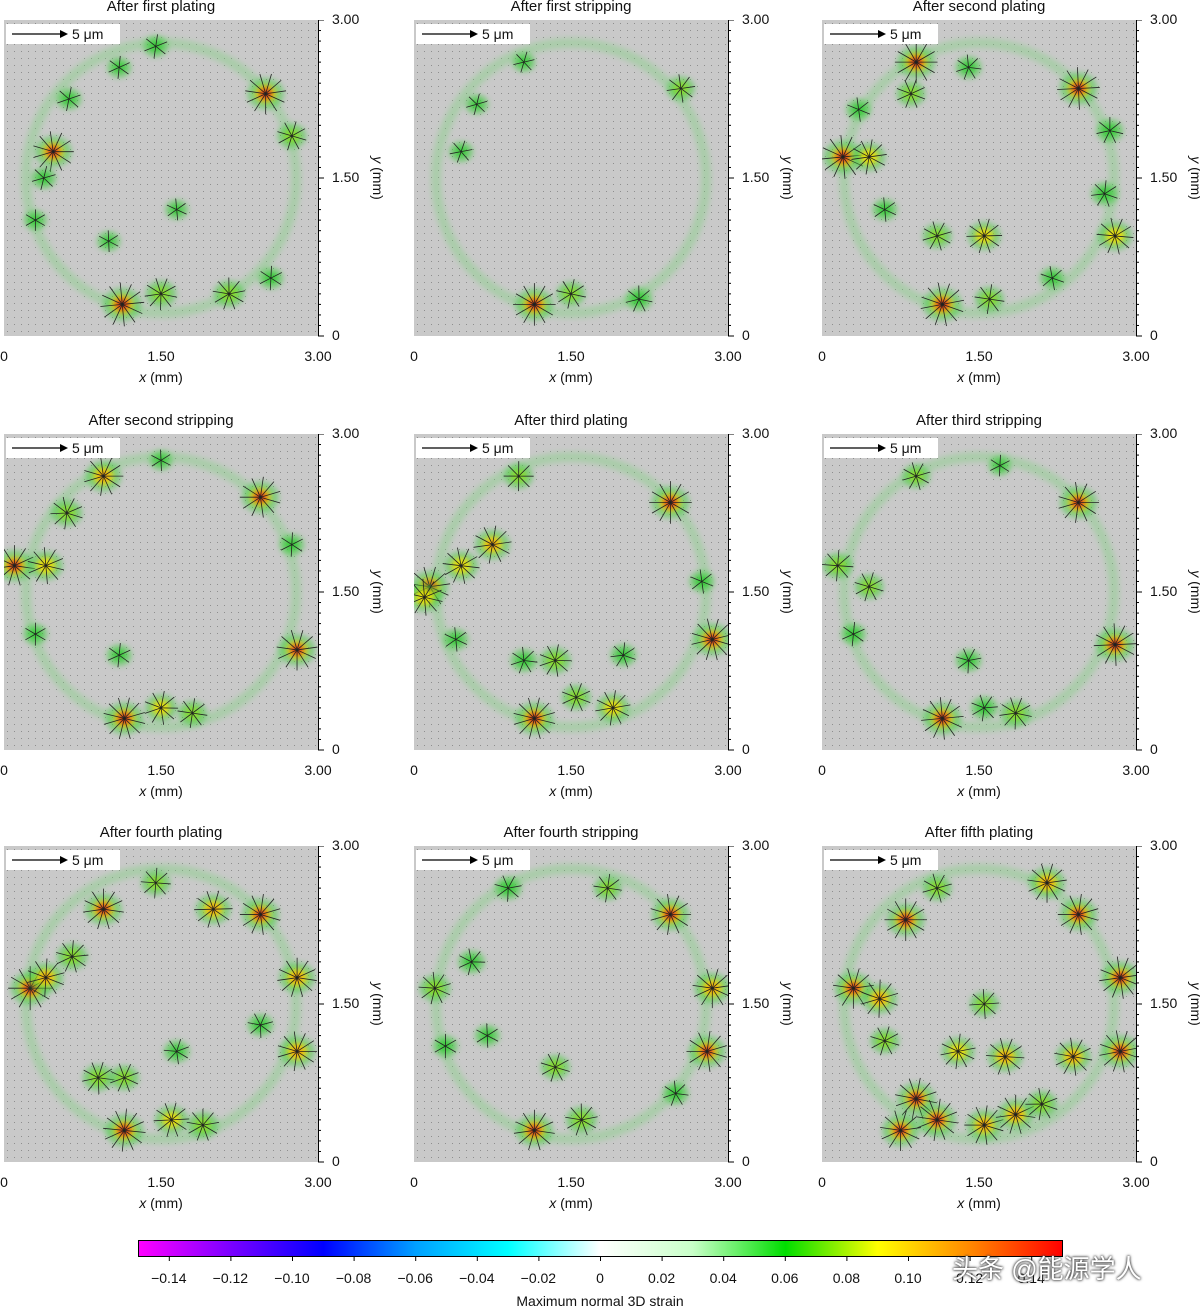 This screenshot has width=1200, height=1309. What do you see at coordinates (160, 420) in the screenshot?
I see `panel-title: After second stripping` at bounding box center [160, 420].